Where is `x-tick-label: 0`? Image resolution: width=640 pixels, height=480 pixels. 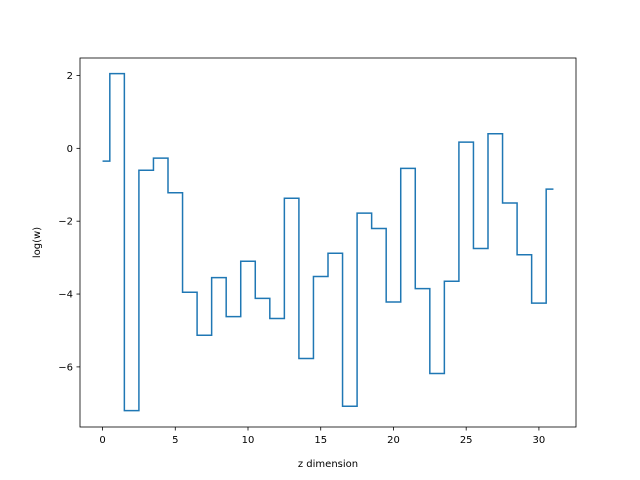
x-tick-label: 0 is located at coordinates (102, 440).